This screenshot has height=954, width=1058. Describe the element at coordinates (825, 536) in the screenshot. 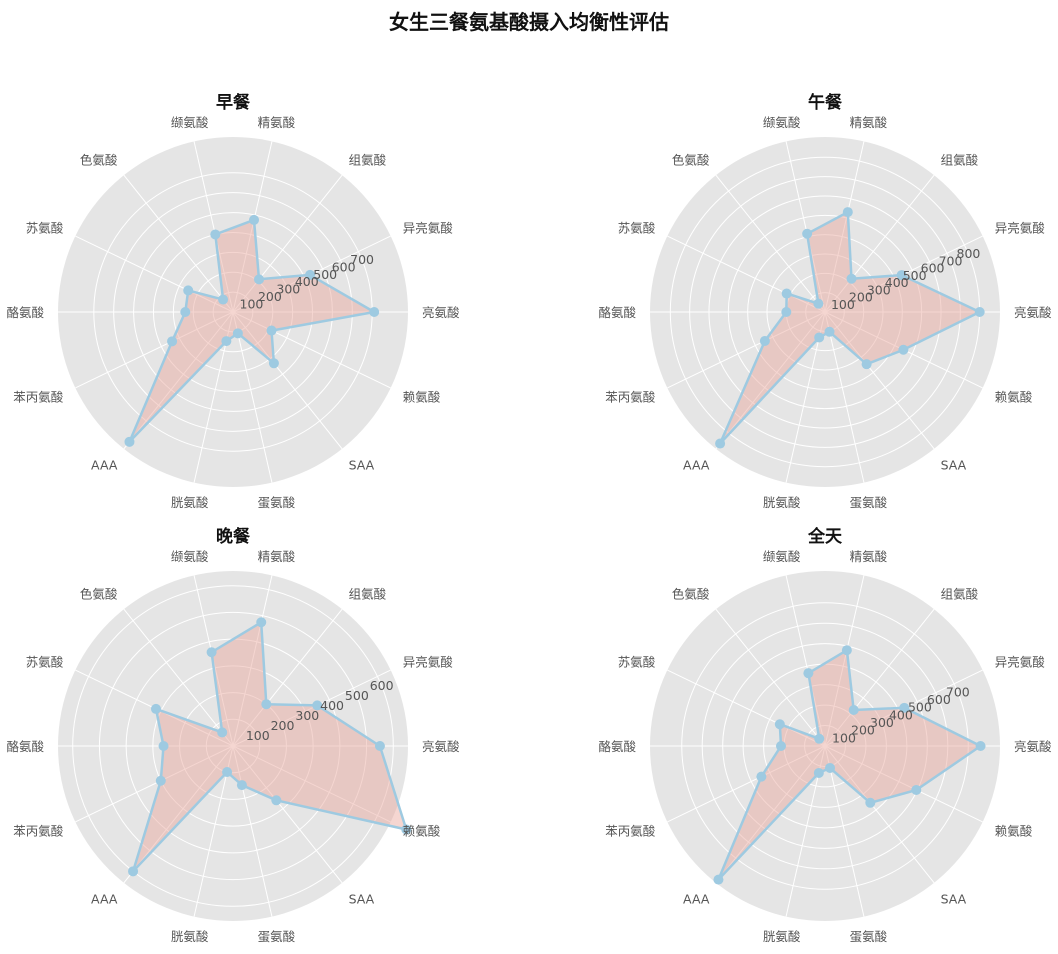

I see `panel-title: 全天` at that location.